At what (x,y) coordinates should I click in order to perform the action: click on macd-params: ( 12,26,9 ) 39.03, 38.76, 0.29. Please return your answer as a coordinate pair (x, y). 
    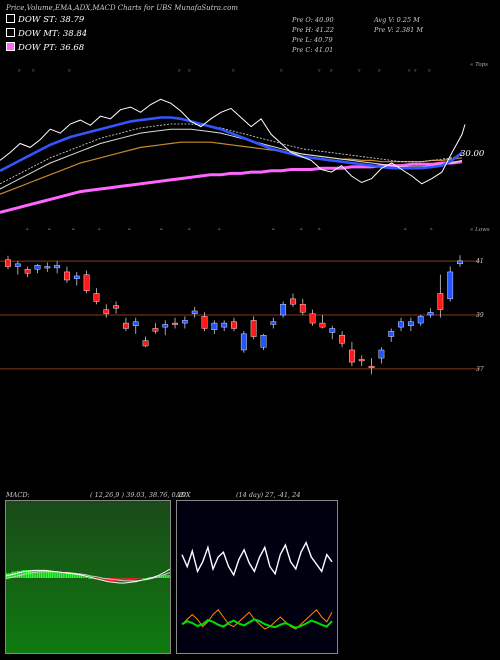
    Looking at the image, I should click on (138, 495).